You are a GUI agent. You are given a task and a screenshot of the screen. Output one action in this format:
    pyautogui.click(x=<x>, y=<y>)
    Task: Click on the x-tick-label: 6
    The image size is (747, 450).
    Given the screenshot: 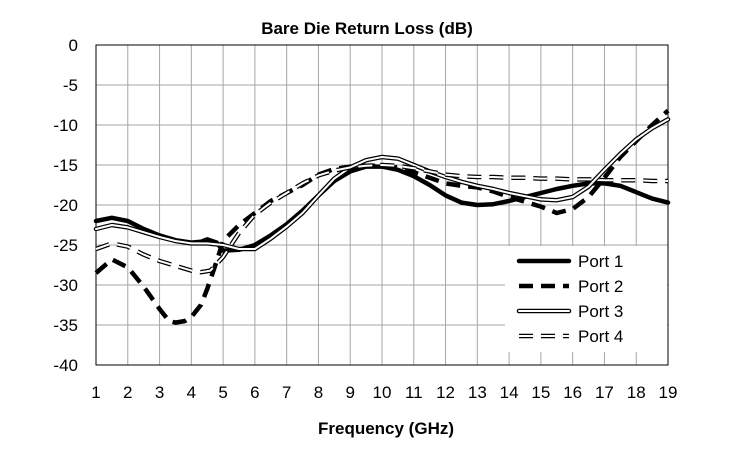 What is the action you would take?
    pyautogui.click(x=254, y=392)
    